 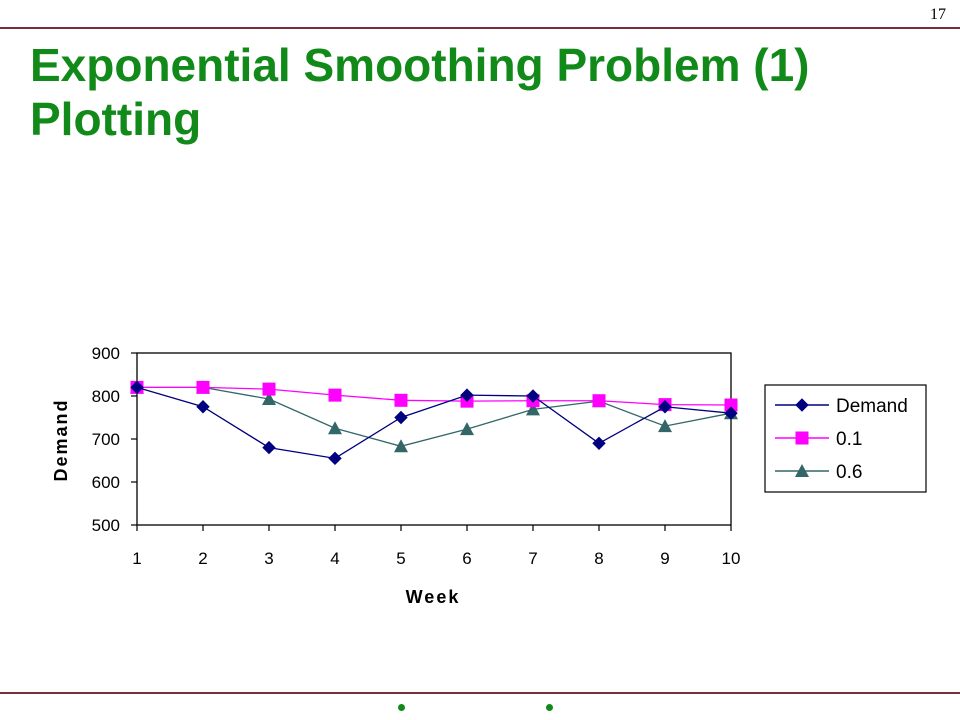 I want to click on slide-title-line-1: Exponential Smoothing Problem (1), so click(x=420, y=65).